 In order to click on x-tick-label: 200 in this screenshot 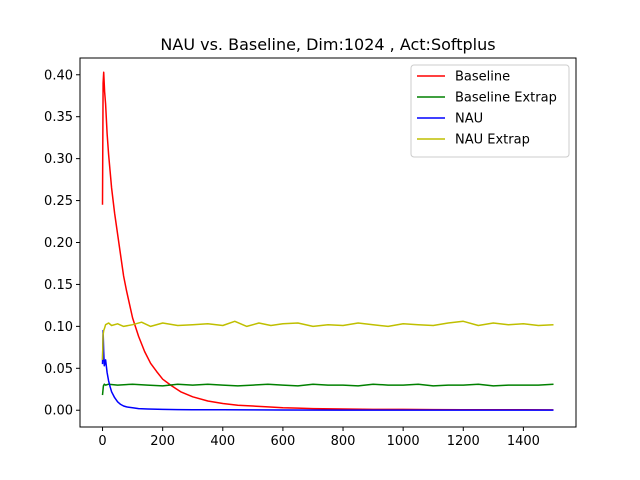, I will do `click(162, 441)`.